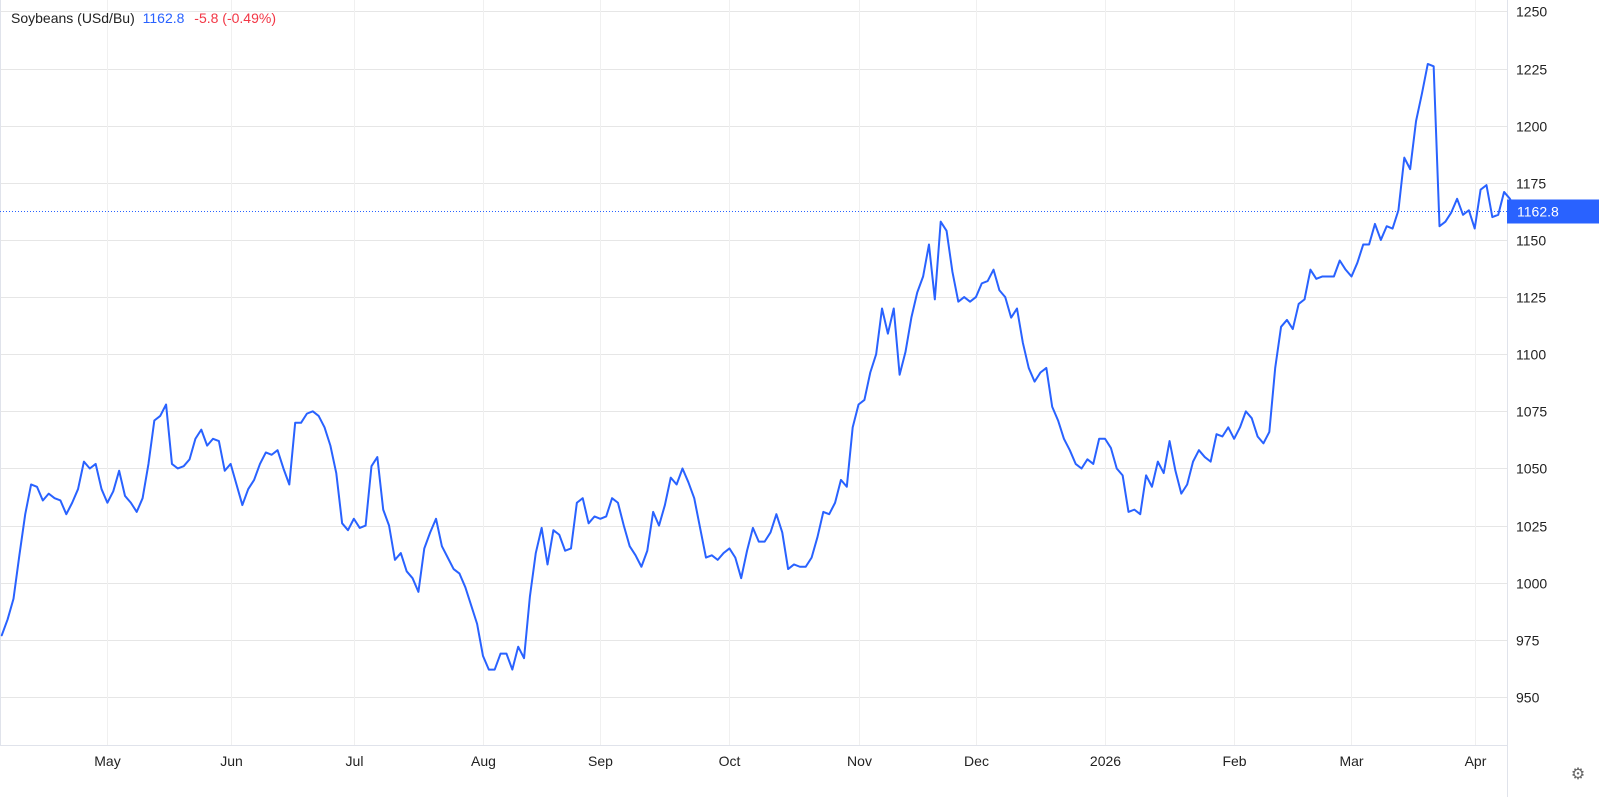 This screenshot has width=1599, height=797. What do you see at coordinates (1528, 698) in the screenshot?
I see `y-tick-label: 950` at bounding box center [1528, 698].